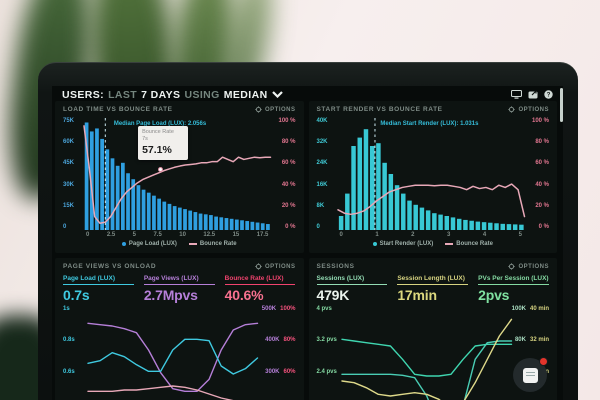 Image resolution: width=600 pixels, height=400 pixels. What do you see at coordinates (69, 340) in the screenshot?
I see `axis-label: 0.8s` at bounding box center [69, 340].